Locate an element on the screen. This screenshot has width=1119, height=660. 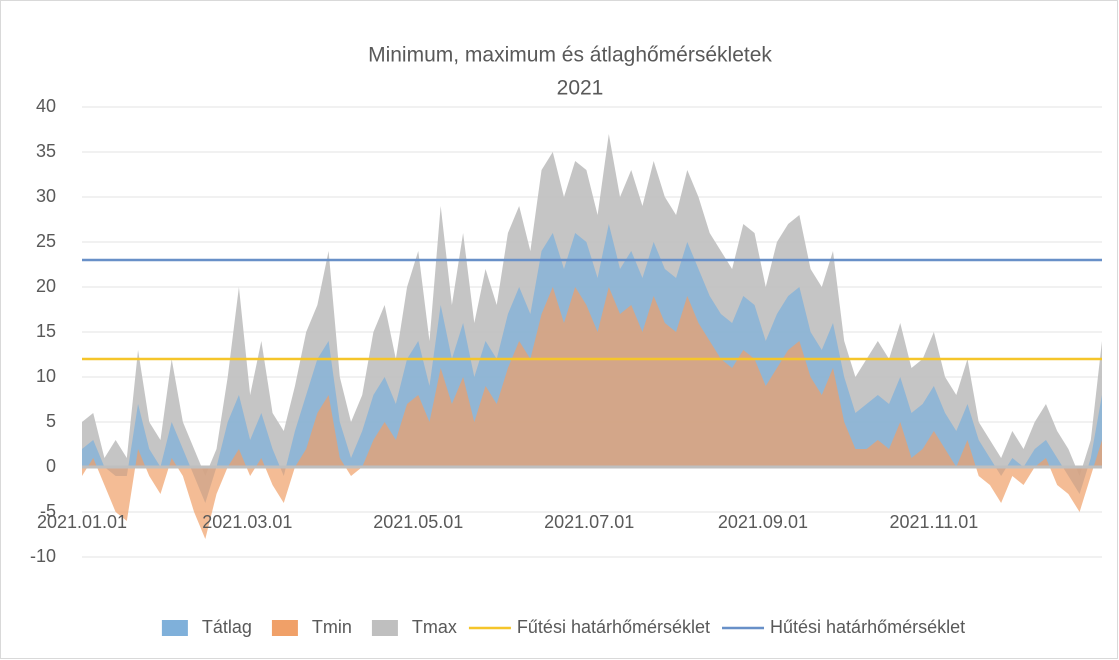
legend-label: Fűtési határhőmérséklet is located at coordinates (613, 627).